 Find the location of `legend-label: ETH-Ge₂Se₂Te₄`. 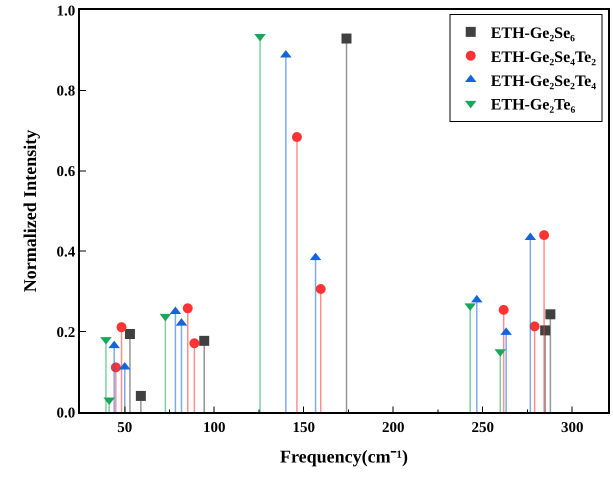

legend-label: ETH-Ge₂Se₂Te₄ is located at coordinates (543, 81).